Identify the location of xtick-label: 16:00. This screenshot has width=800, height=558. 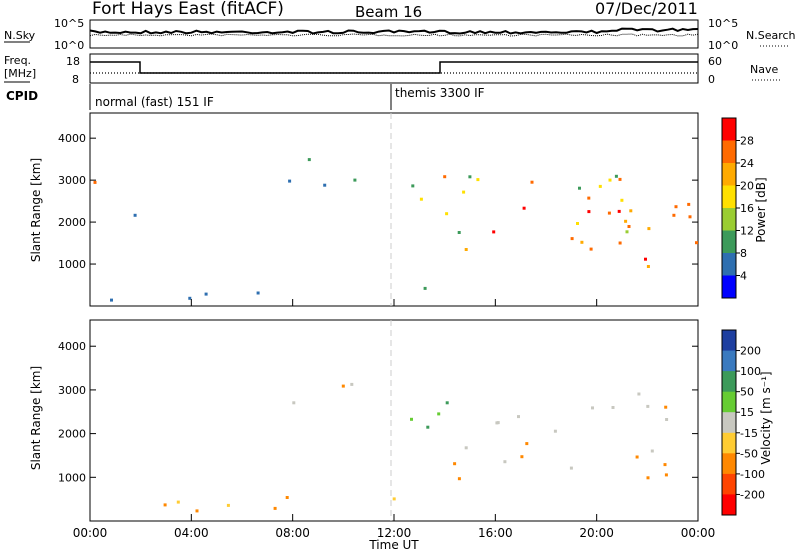
(495, 533).